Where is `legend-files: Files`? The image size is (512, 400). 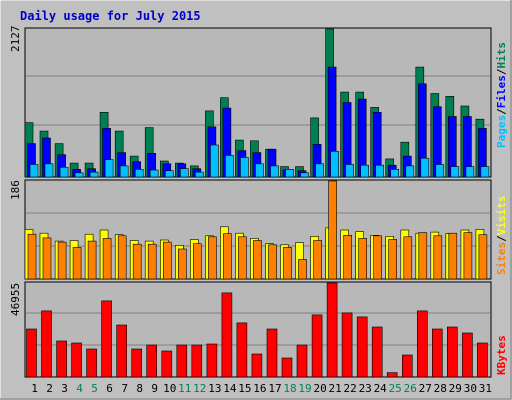 legend-files: Files is located at coordinates (501, 91).